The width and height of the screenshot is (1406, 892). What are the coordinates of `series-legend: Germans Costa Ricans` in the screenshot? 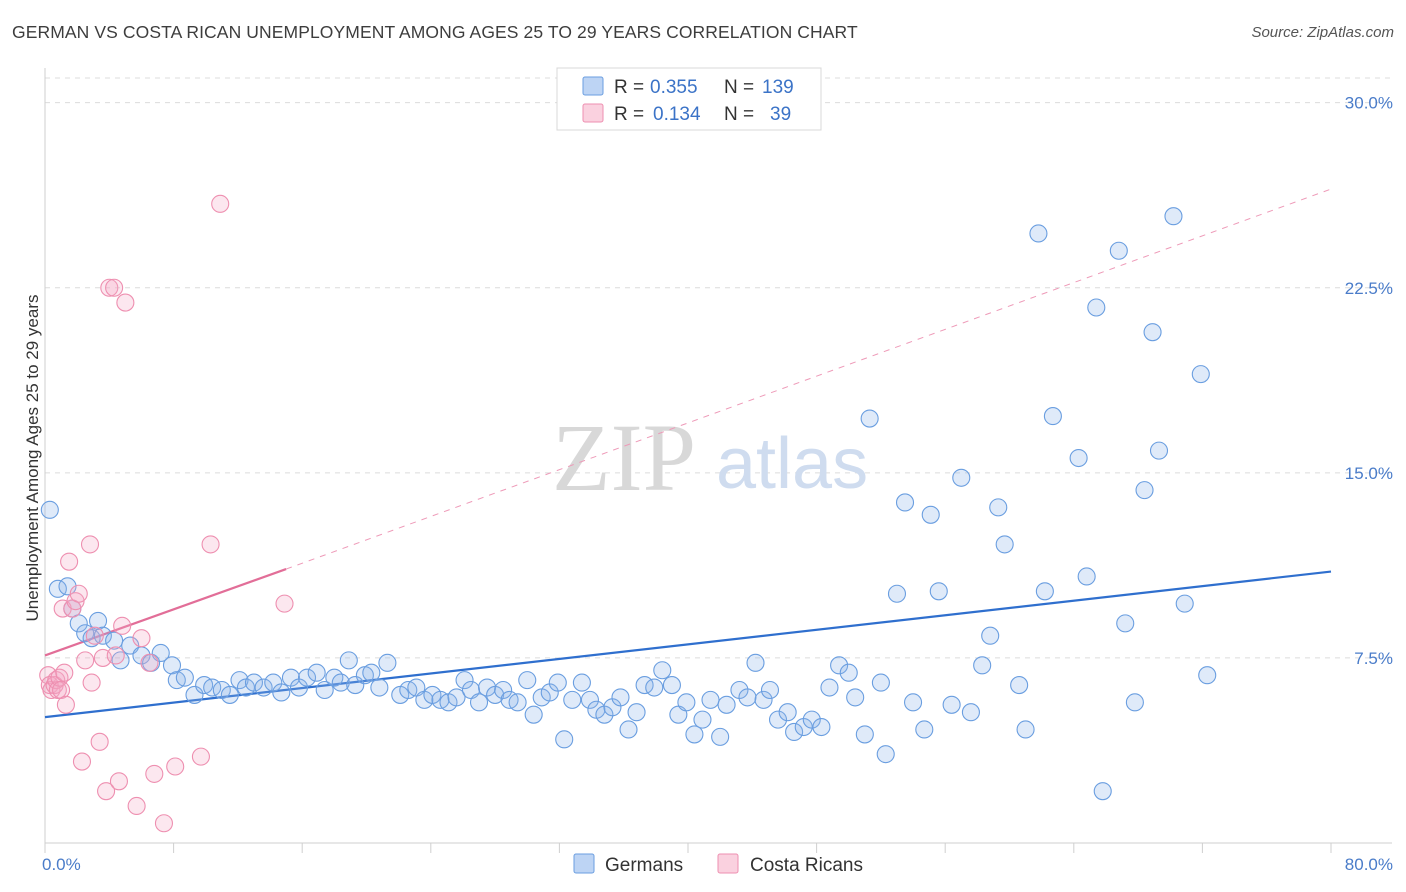 It's located at (718, 864).